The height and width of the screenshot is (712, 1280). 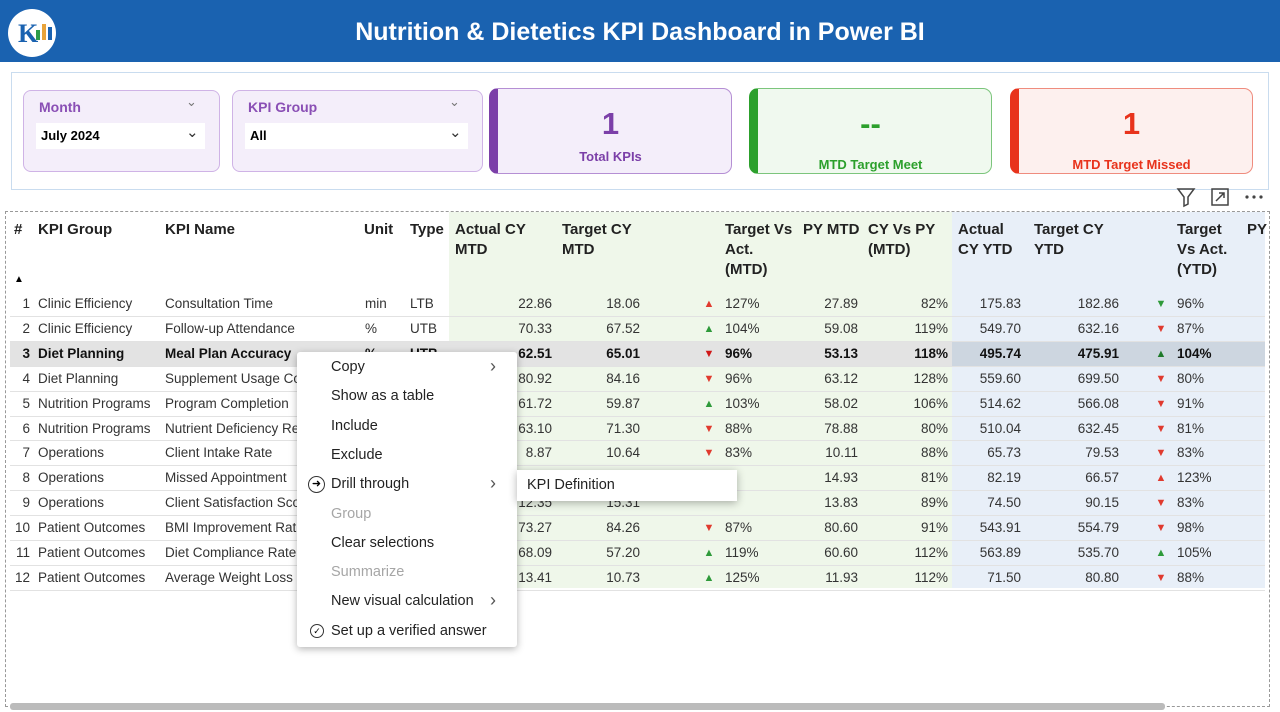 I want to click on table-cell: 12, so click(x=22, y=577).